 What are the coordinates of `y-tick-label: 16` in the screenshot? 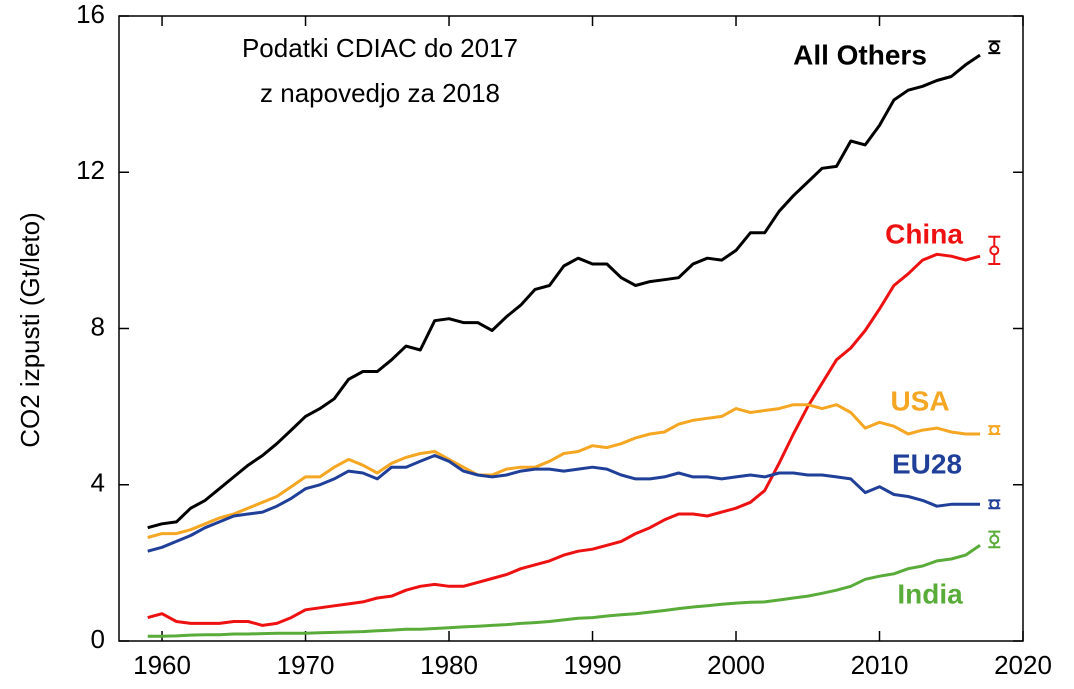 It's located at (90, 14).